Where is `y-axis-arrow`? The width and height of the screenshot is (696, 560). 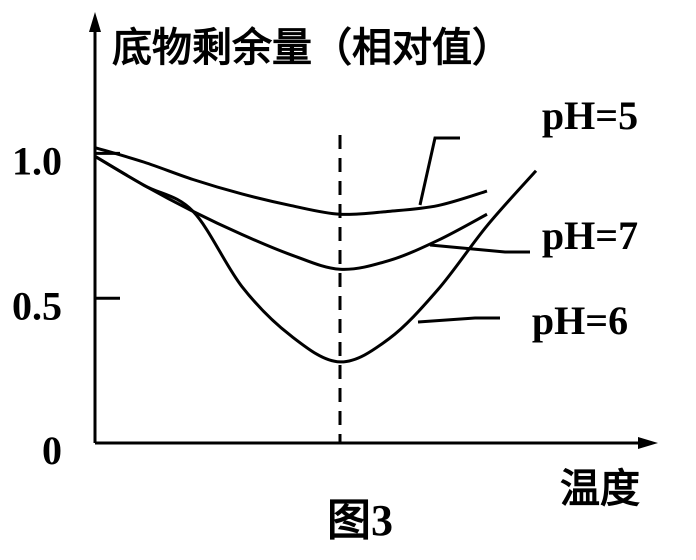 y-axis-arrow is located at coordinates (95, 22).